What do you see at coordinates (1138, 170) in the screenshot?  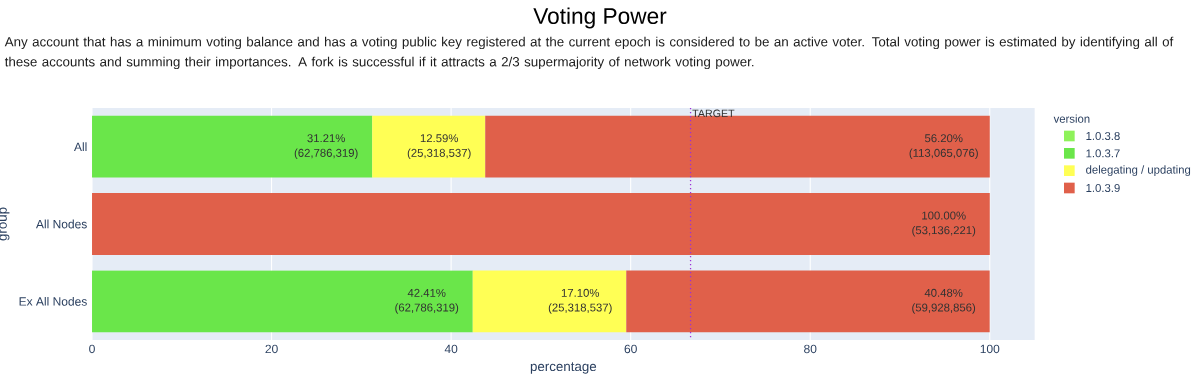 I see `legend-label: delegating / updating` at bounding box center [1138, 170].